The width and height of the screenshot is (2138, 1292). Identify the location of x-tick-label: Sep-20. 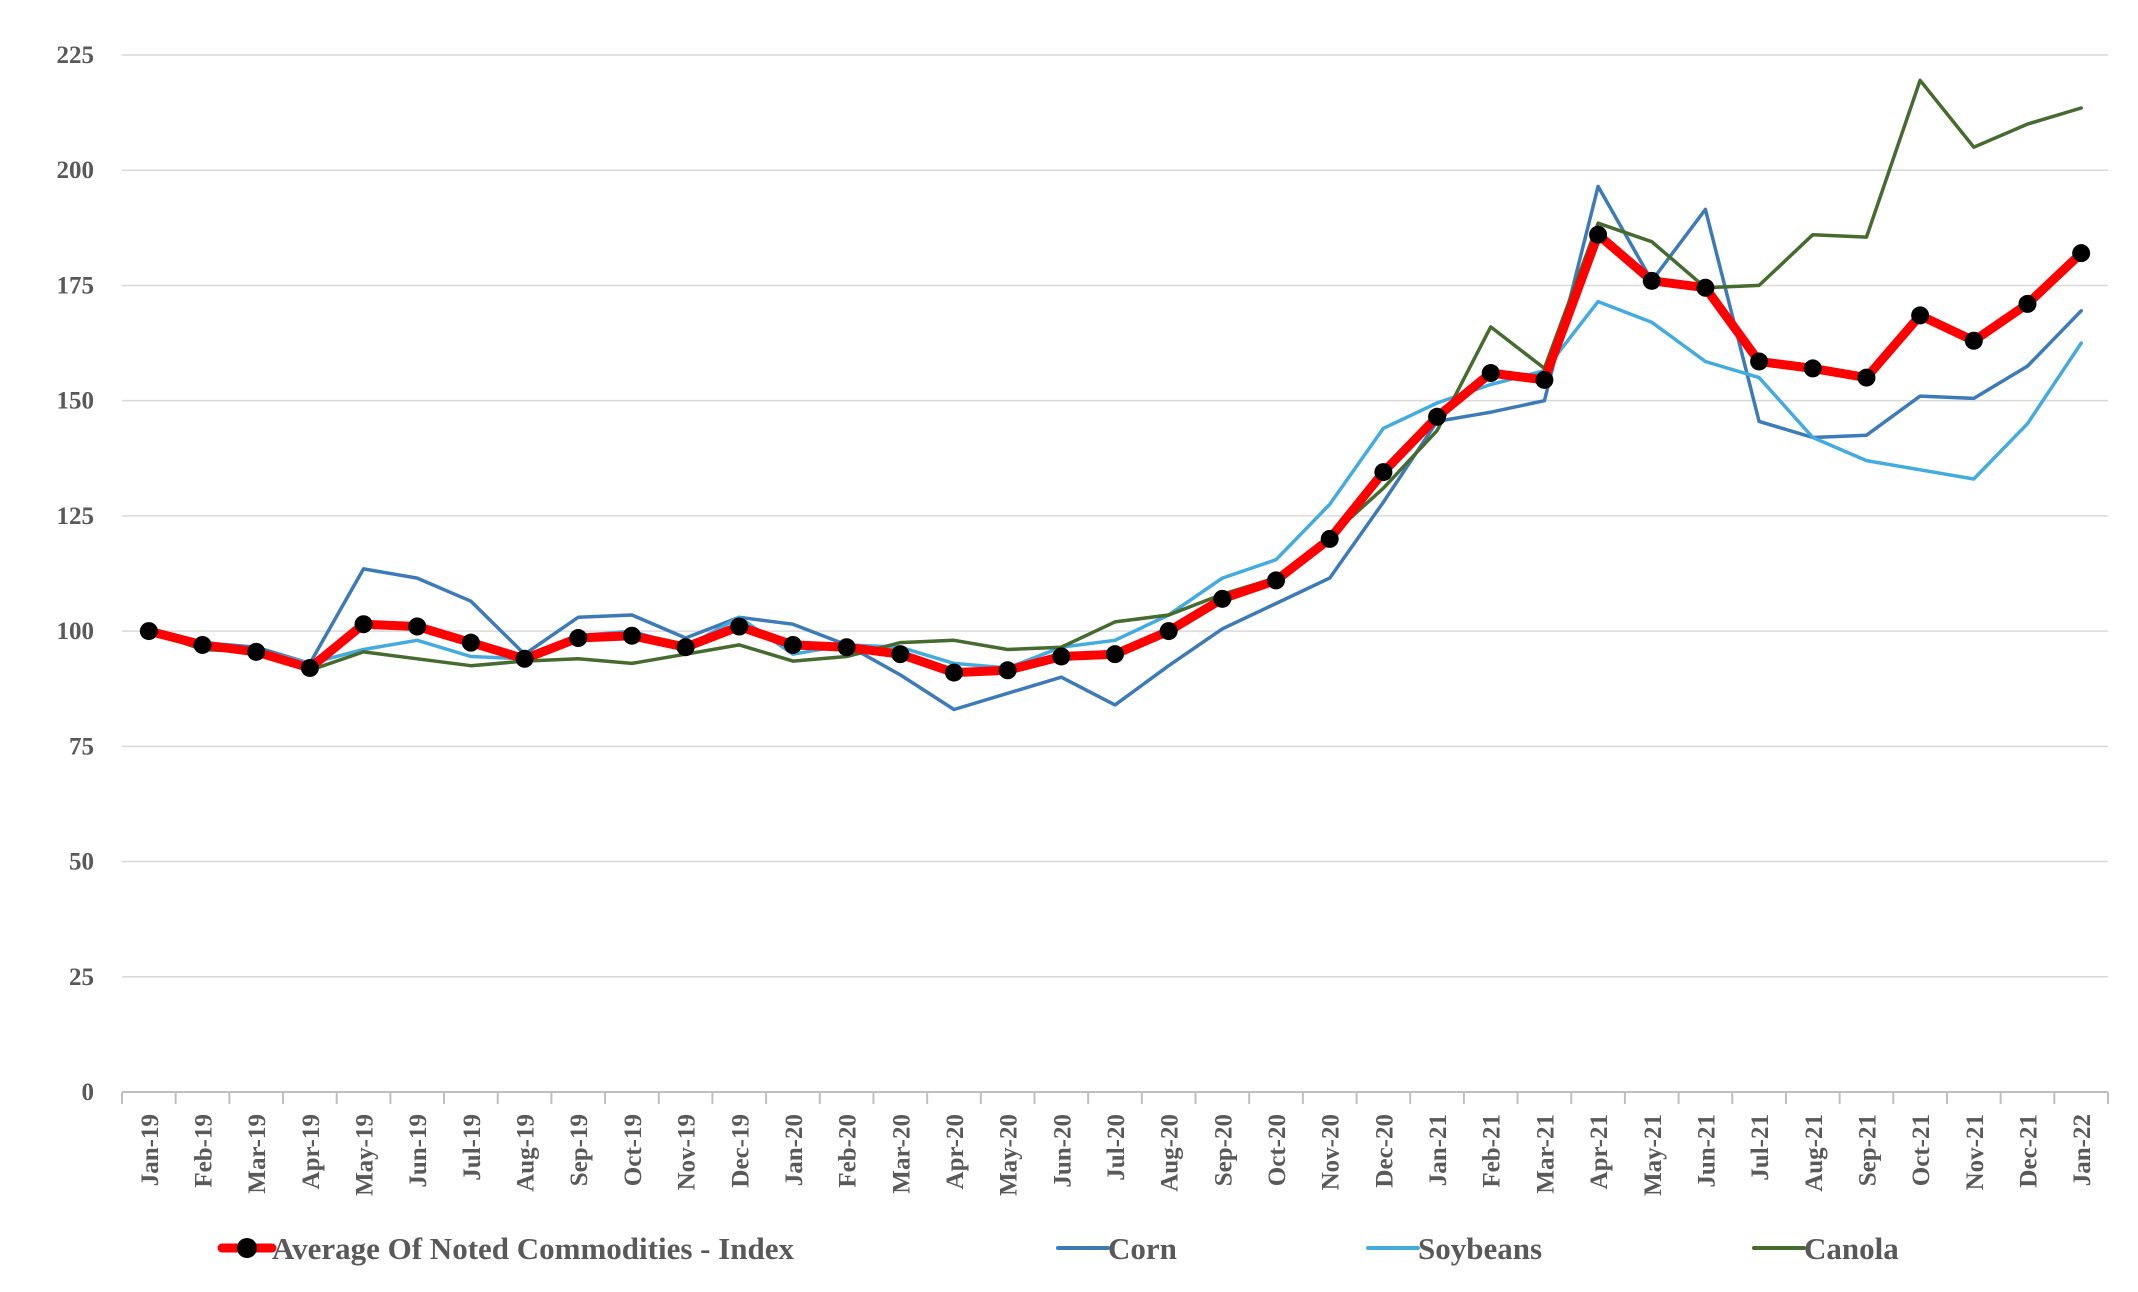
(1223, 1150).